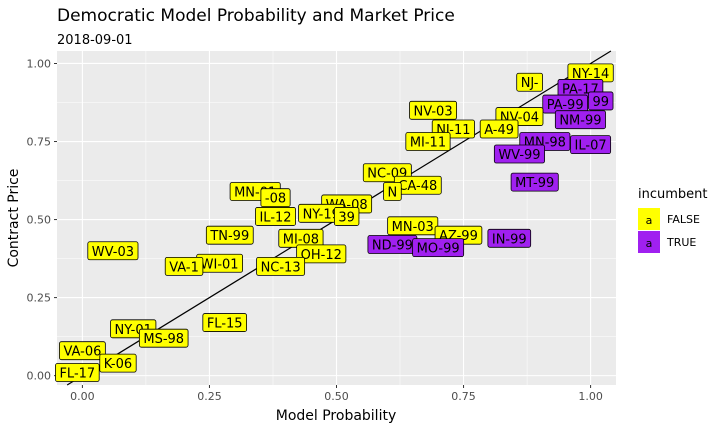  Describe the element at coordinates (590, 396) in the screenshot. I see `x-tick-label: 1.00` at that location.